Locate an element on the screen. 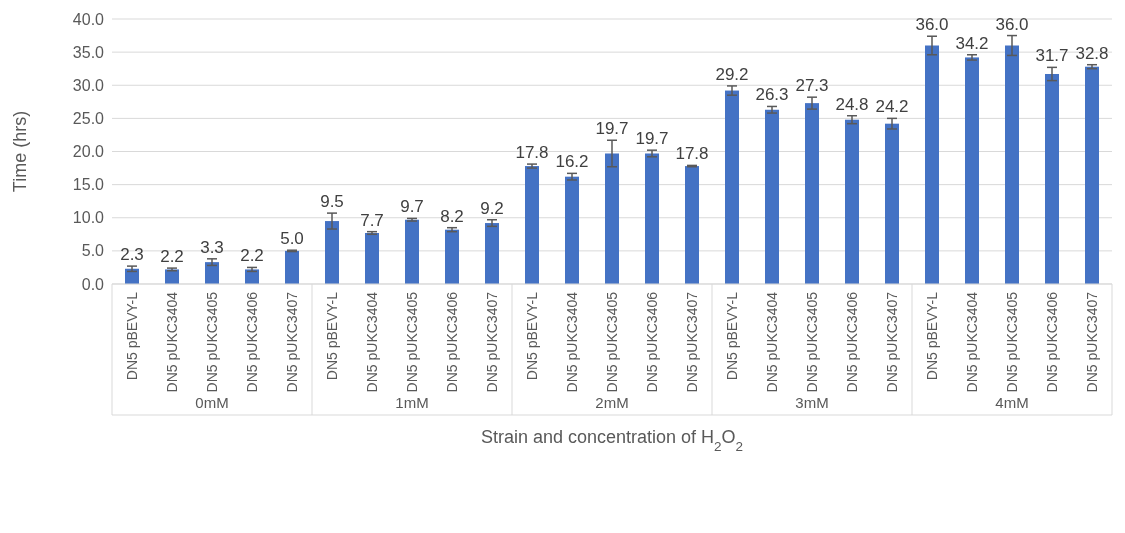 The image size is (1125, 533). data-label: 31.7 is located at coordinates (1052, 56).